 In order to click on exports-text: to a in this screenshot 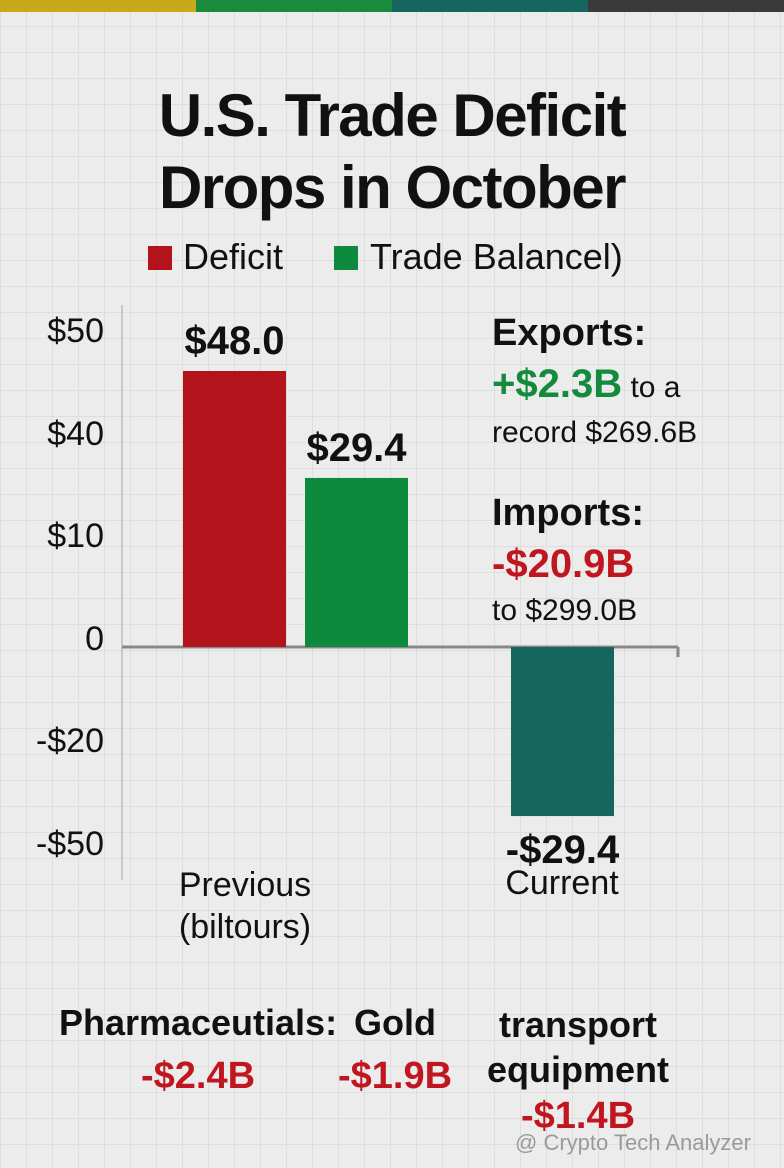, I will do `click(655, 387)`.